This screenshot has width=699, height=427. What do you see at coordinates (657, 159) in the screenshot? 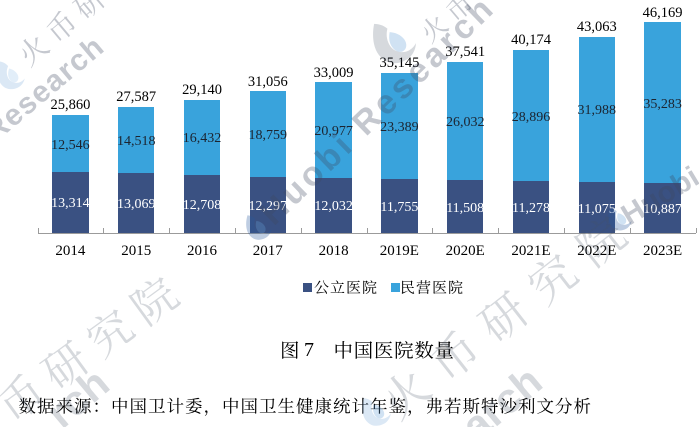
I see `svg-text: Huobi Research` at bounding box center [657, 159].